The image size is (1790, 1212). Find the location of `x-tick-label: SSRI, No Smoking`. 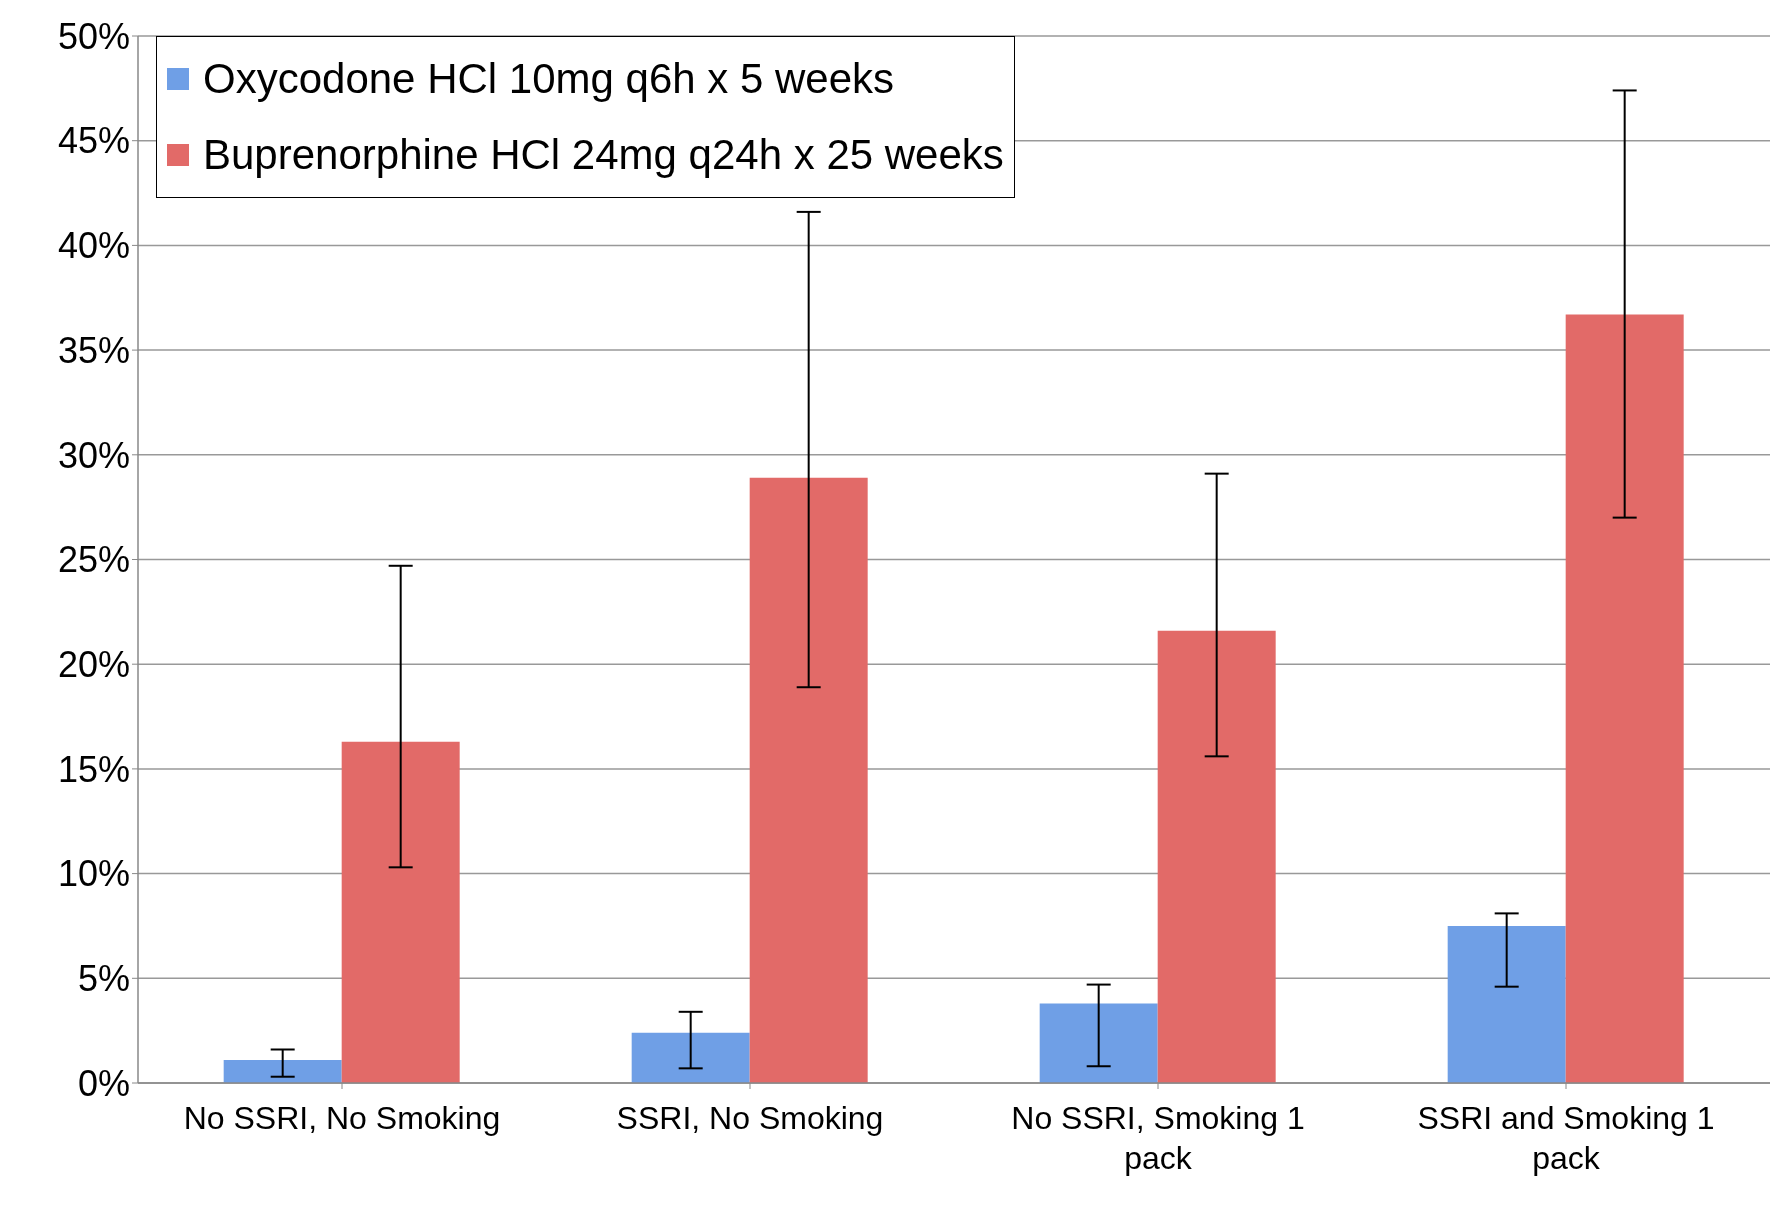

x-tick-label: SSRI, No Smoking is located at coordinates (750, 1118).